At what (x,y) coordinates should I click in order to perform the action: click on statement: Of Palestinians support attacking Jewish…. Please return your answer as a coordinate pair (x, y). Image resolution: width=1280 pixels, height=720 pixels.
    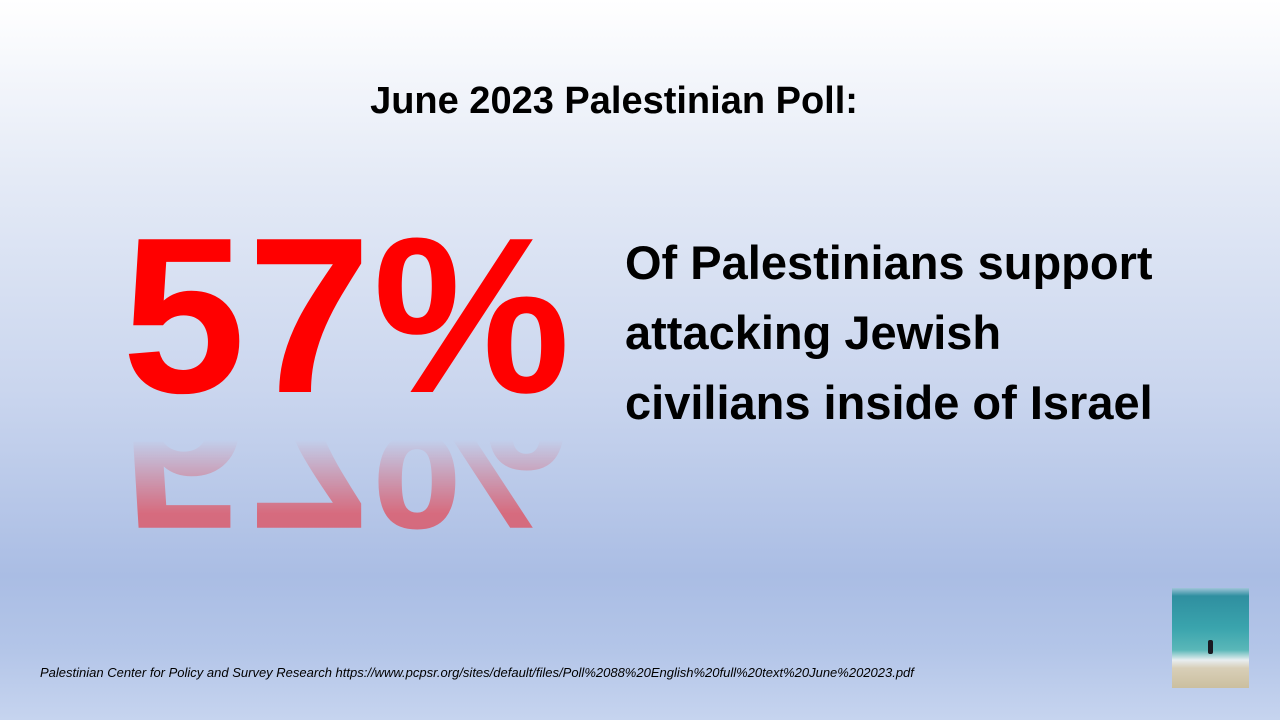
    Looking at the image, I should click on (945, 333).